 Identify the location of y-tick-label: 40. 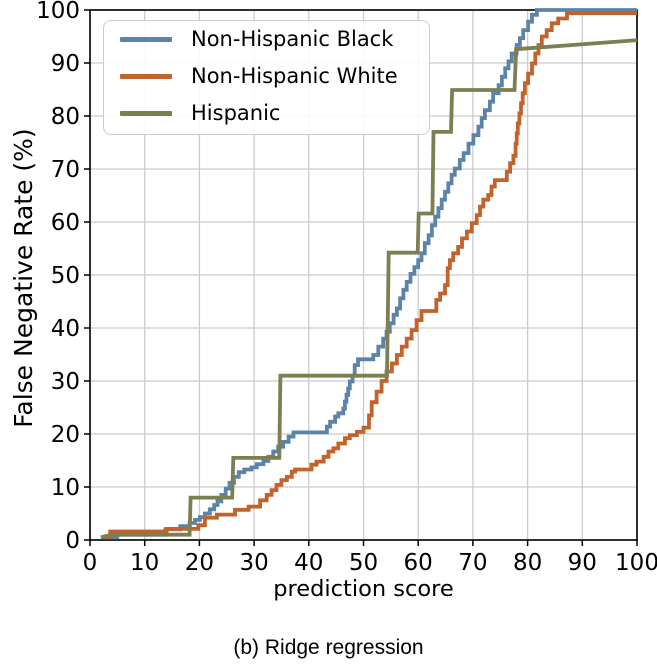
(65, 329).